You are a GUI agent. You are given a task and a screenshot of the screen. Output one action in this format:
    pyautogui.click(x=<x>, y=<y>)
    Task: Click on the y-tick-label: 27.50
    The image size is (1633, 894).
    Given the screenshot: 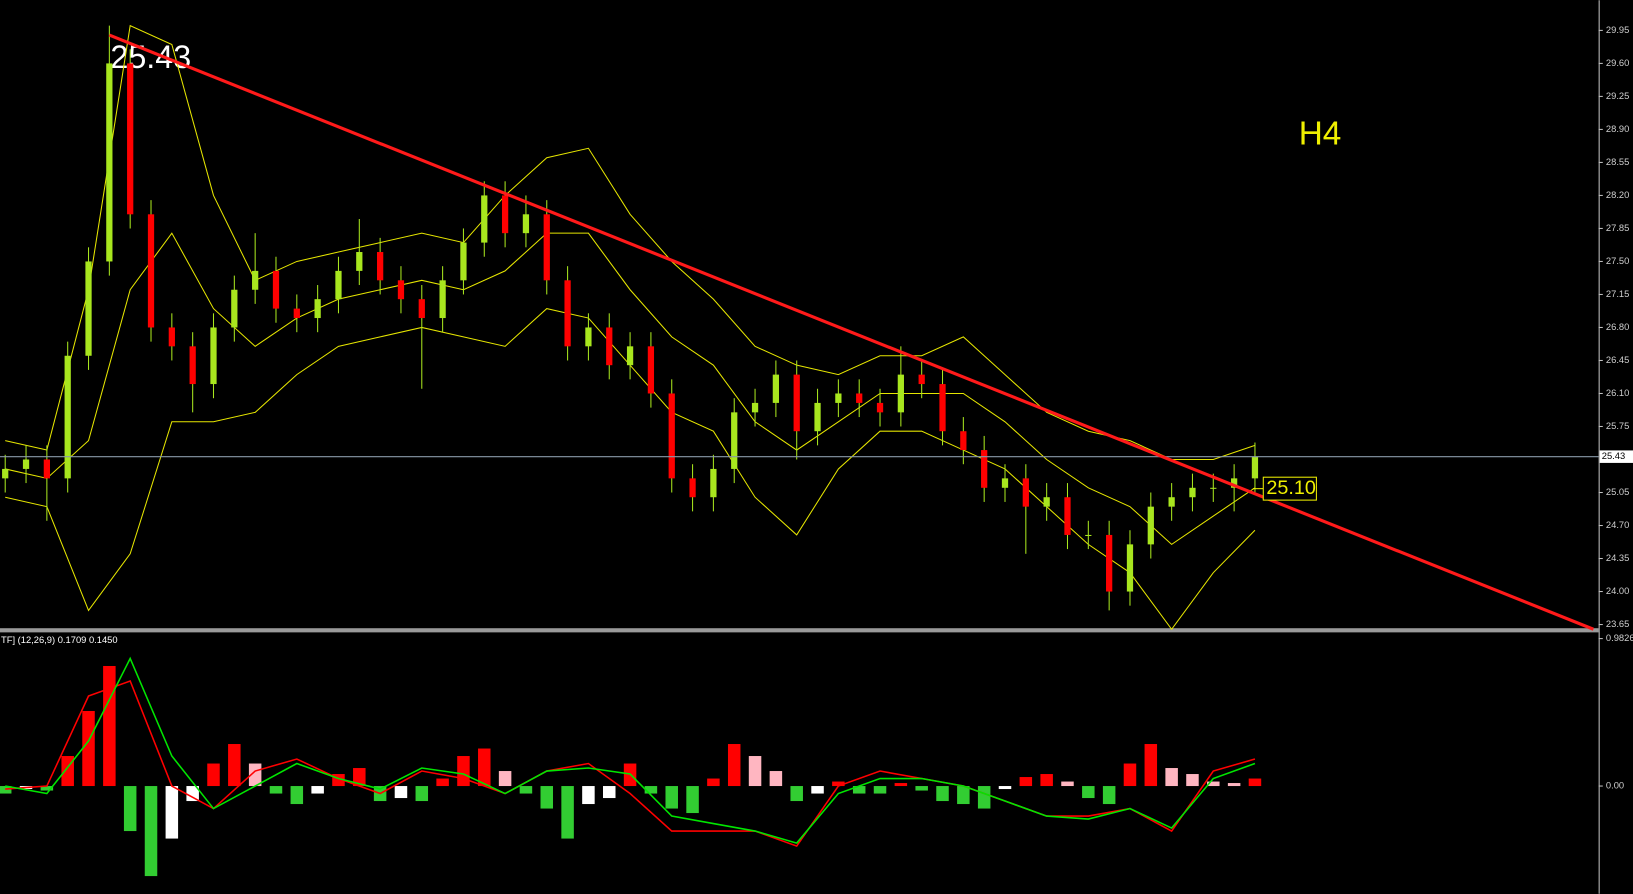 What is the action you would take?
    pyautogui.click(x=1617, y=261)
    